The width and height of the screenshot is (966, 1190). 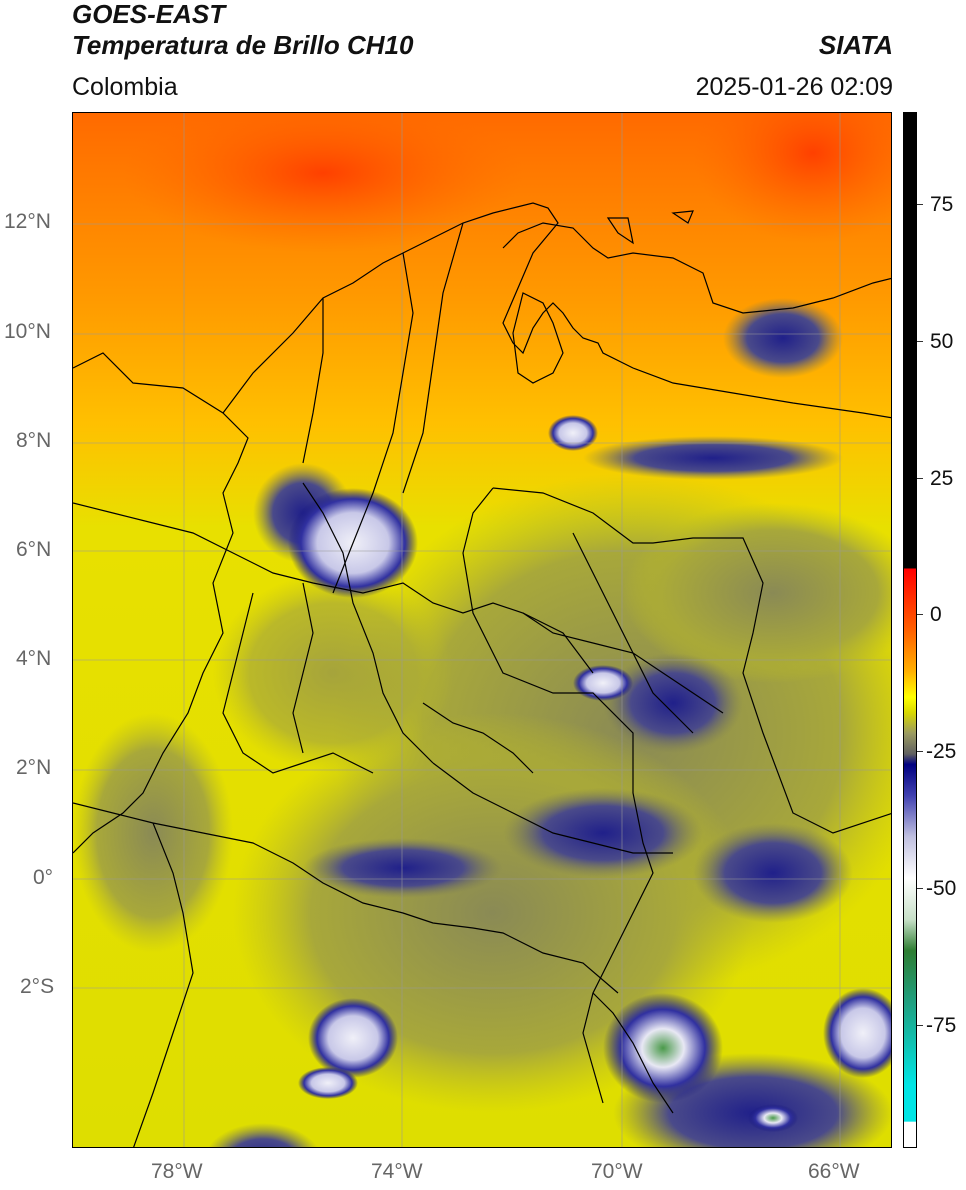 I want to click on lat-label: 10°N, so click(x=27, y=331).